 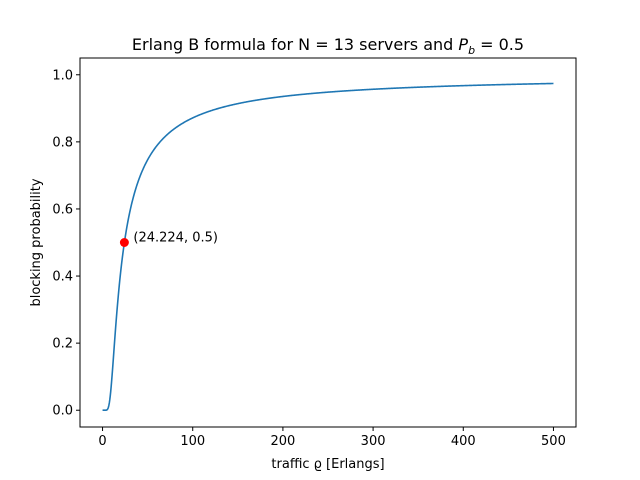 I want to click on y-tick-label: 0.0, so click(x=62, y=411).